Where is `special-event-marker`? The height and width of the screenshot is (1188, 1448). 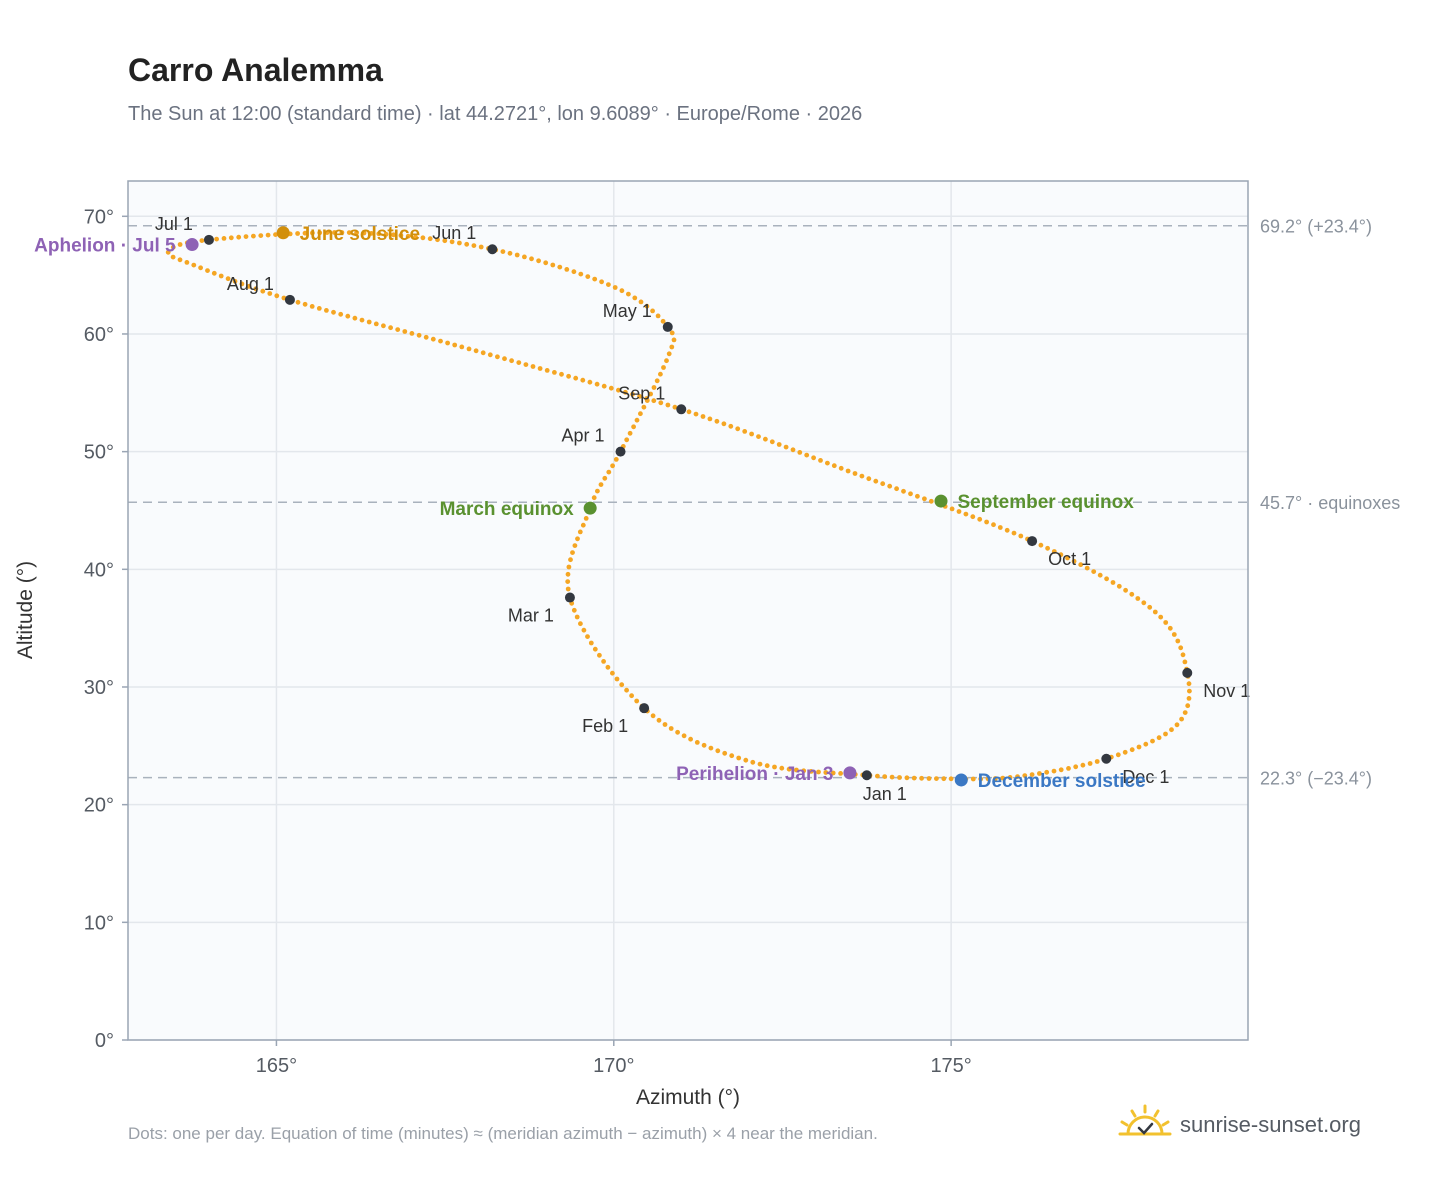 special-event-marker is located at coordinates (192, 245).